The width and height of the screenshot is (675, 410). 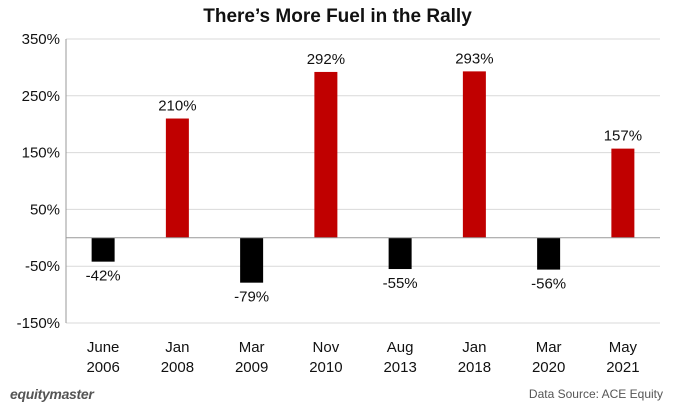 What do you see at coordinates (41, 39) in the screenshot?
I see `y-tick-label: 350%` at bounding box center [41, 39].